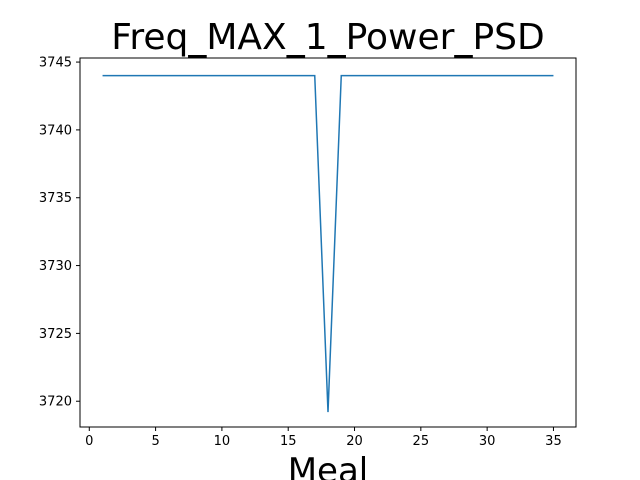 This screenshot has height=480, width=640. I want to click on x-tick-label: 35, so click(553, 441).